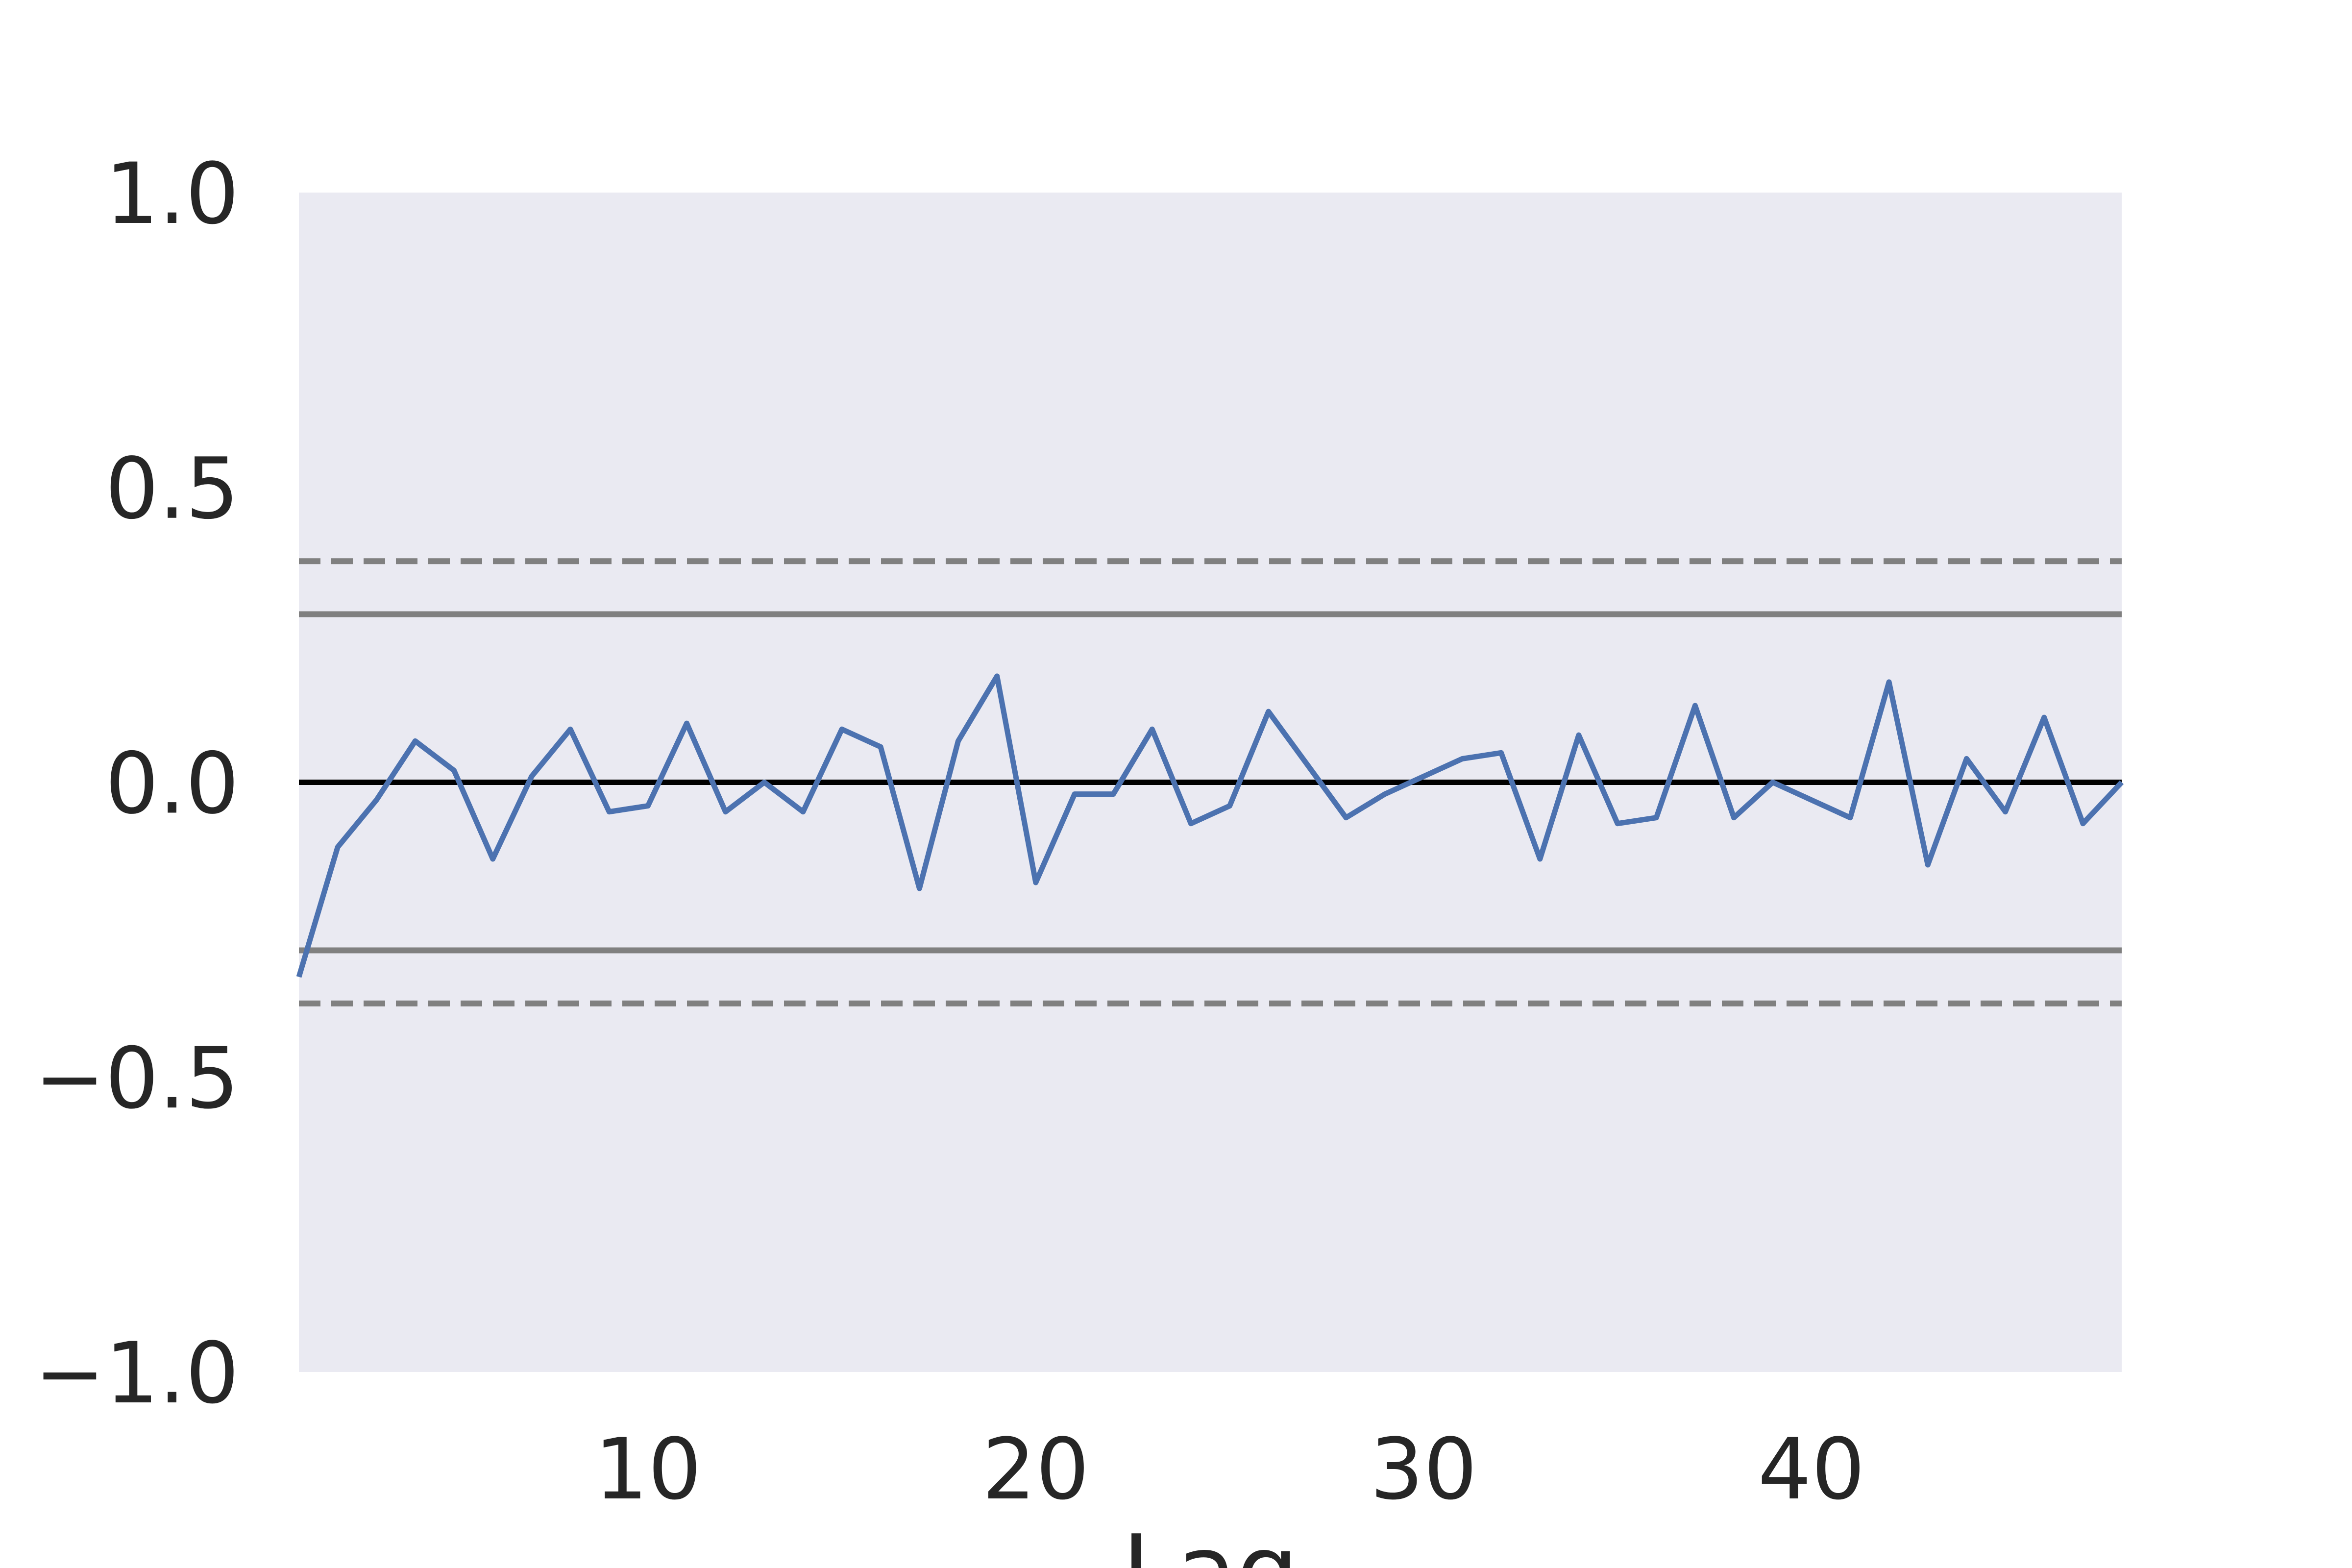  I want to click on y-tick-label: −0.5, so click(136, 1078).